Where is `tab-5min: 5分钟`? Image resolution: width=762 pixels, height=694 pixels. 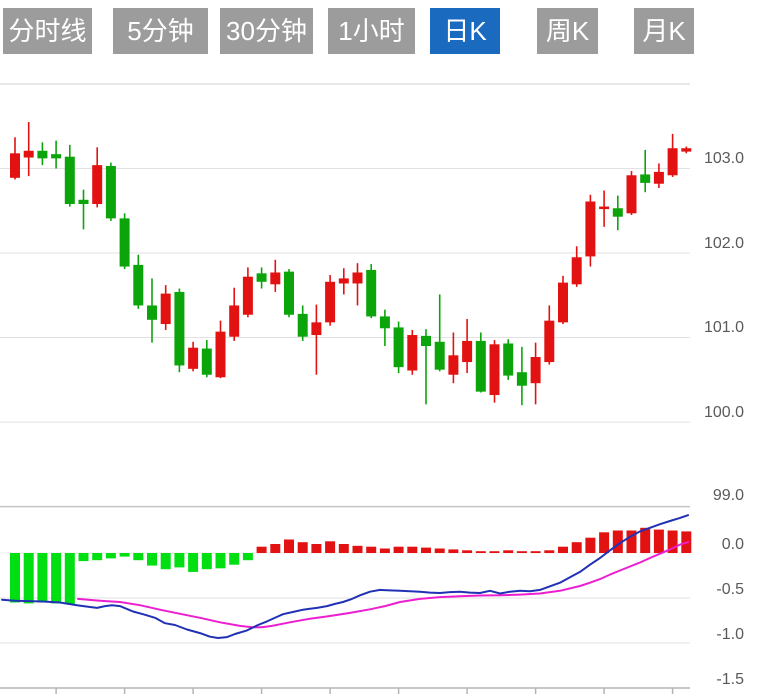 tab-5min: 5分钟 is located at coordinates (160, 31).